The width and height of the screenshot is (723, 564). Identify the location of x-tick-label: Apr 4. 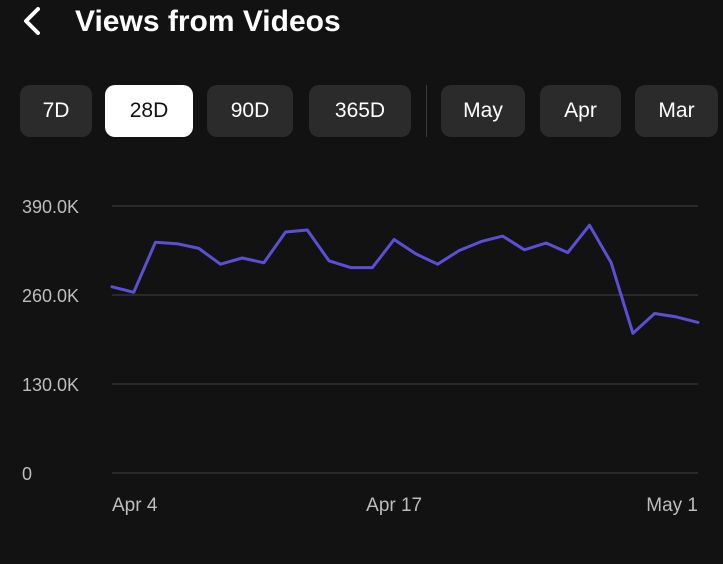
(135, 505).